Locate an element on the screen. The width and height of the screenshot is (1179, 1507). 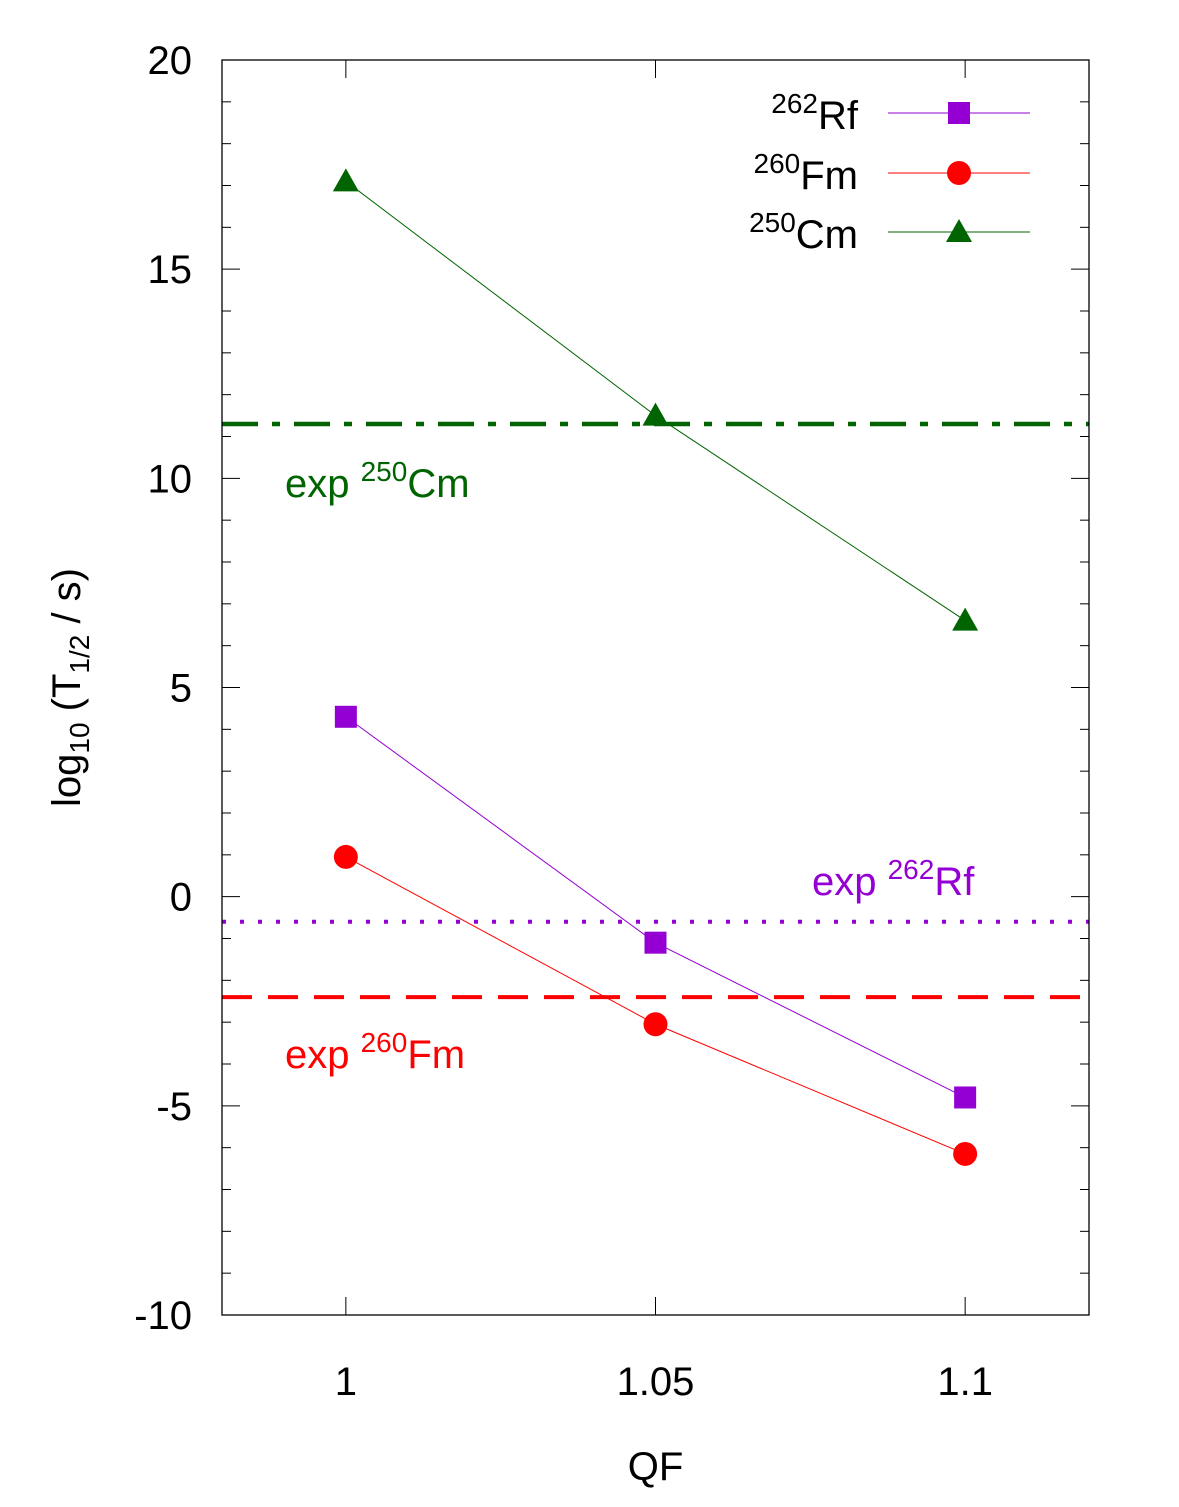
y-tick-label: 5 is located at coordinates (181, 689).